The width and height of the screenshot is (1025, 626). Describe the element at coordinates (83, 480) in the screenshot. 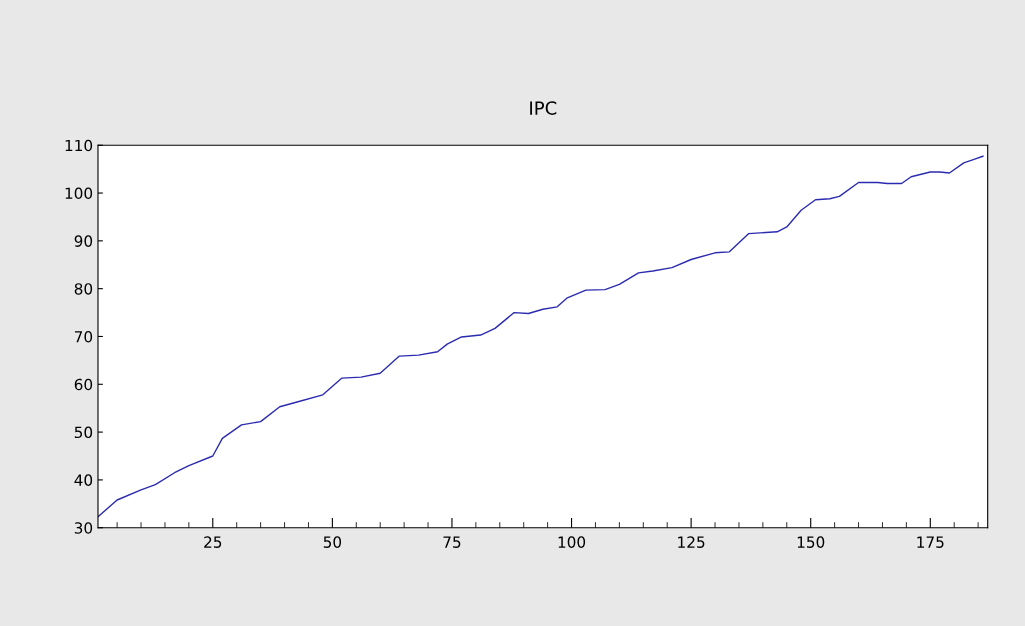

I see `y-tick-label: 40` at that location.